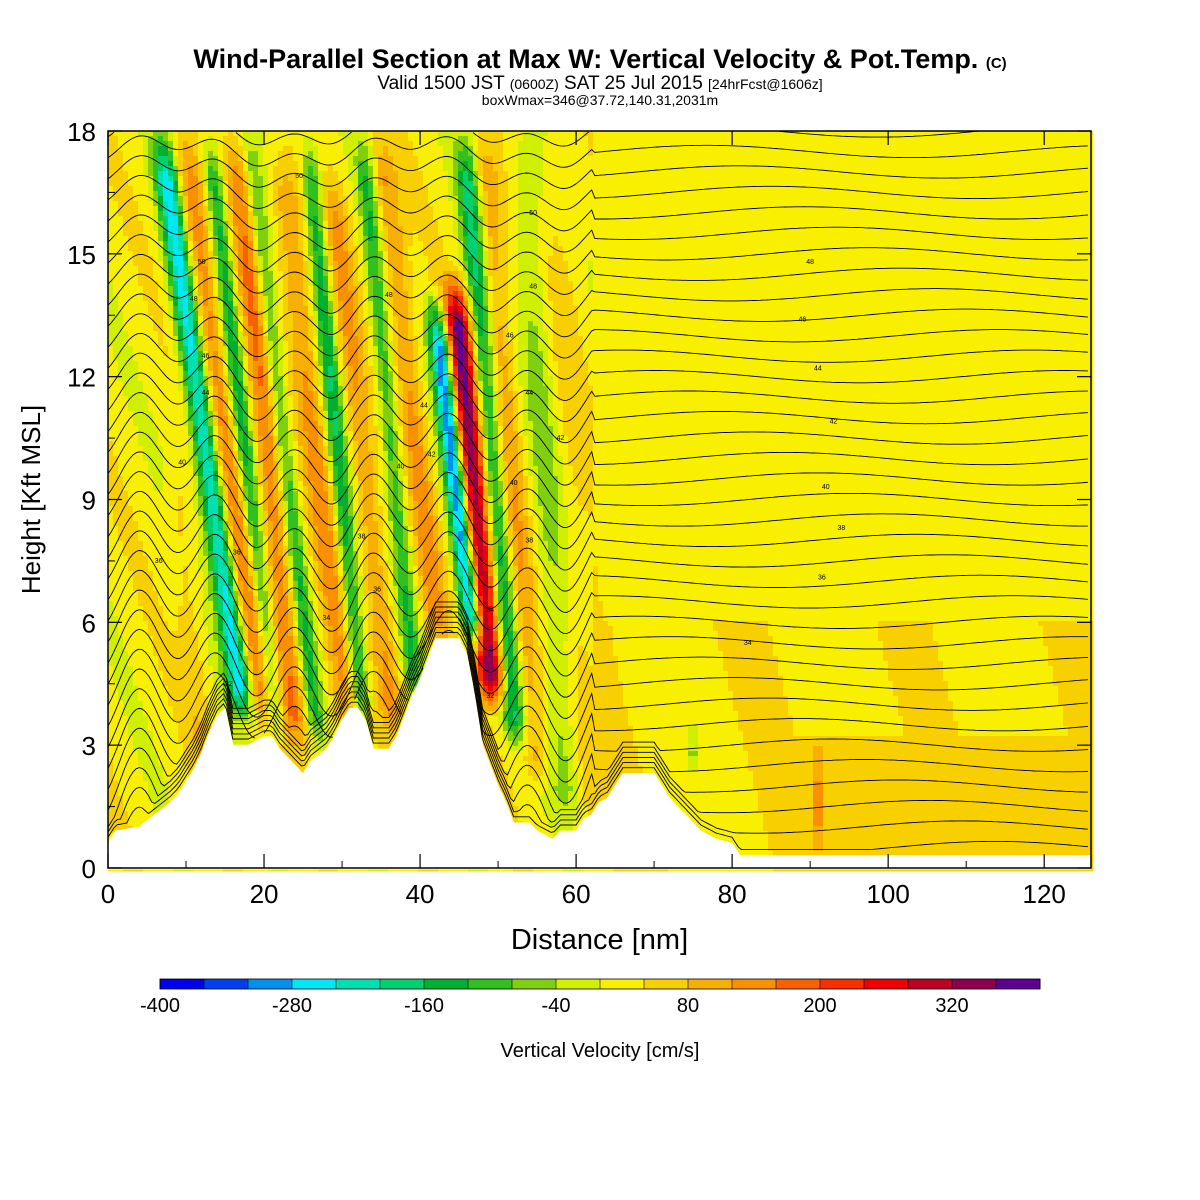  Describe the element at coordinates (556, 1006) in the screenshot. I see `colorbar-tick-label: -40` at that location.